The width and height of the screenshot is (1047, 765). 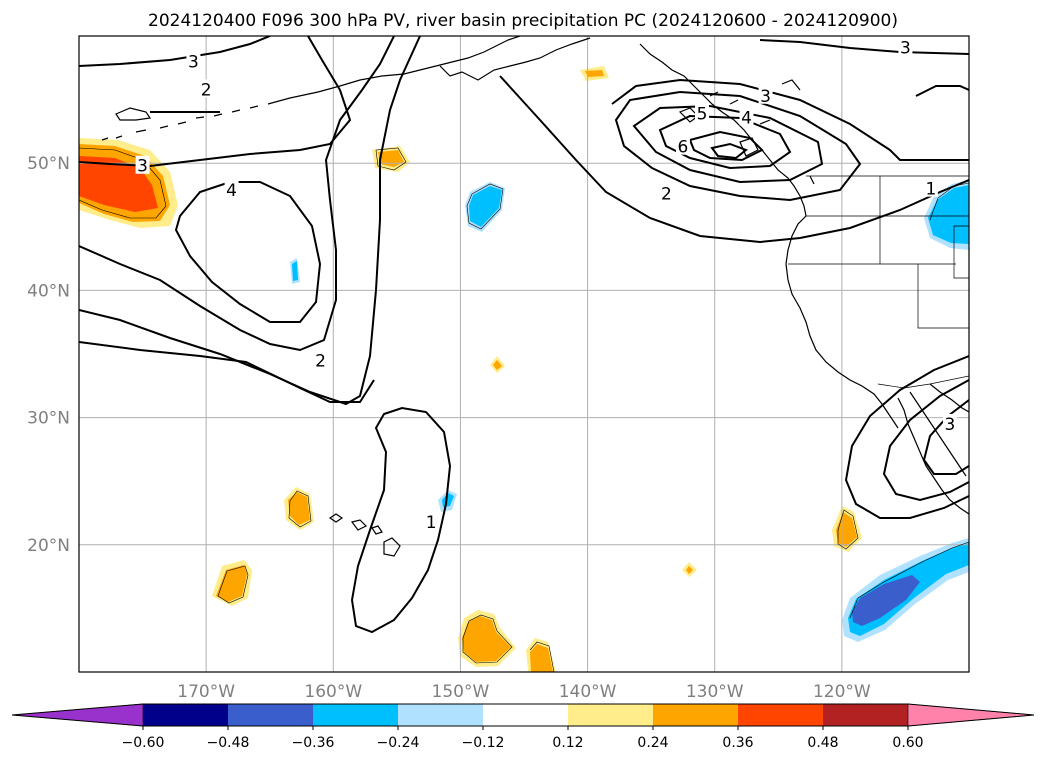 I want to click on lon-tick-label: 170°W, so click(x=206, y=692).